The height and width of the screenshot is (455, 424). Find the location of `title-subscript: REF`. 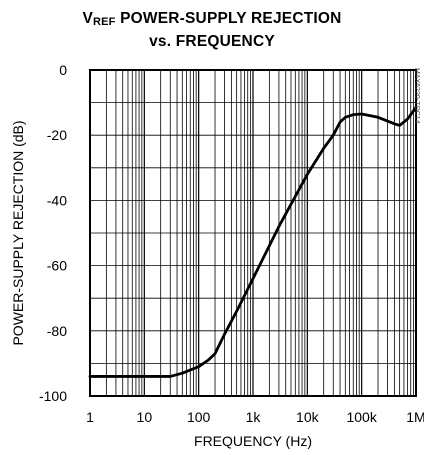

title-subscript: REF is located at coordinates (104, 22).